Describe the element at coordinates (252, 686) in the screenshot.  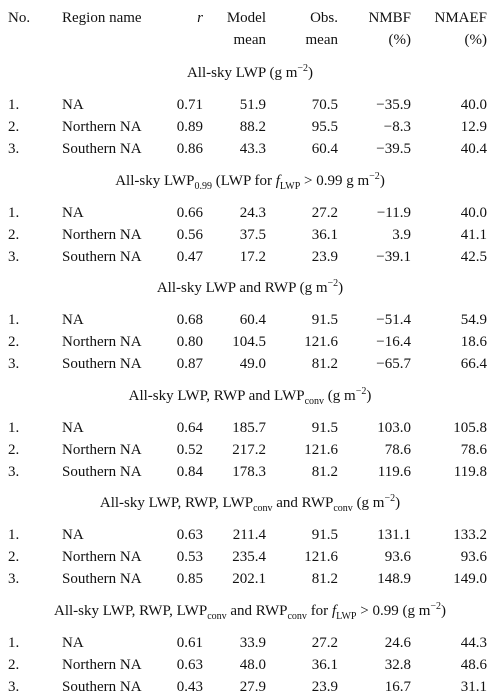
I see `table-cell: 27.9` at that location.